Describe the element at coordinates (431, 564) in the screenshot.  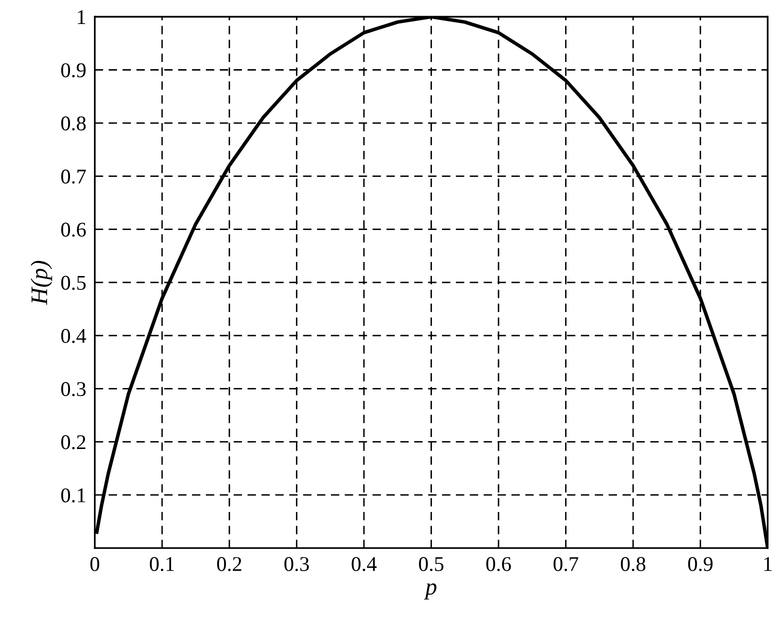
I see `x-tick-label: 0.5` at that location.